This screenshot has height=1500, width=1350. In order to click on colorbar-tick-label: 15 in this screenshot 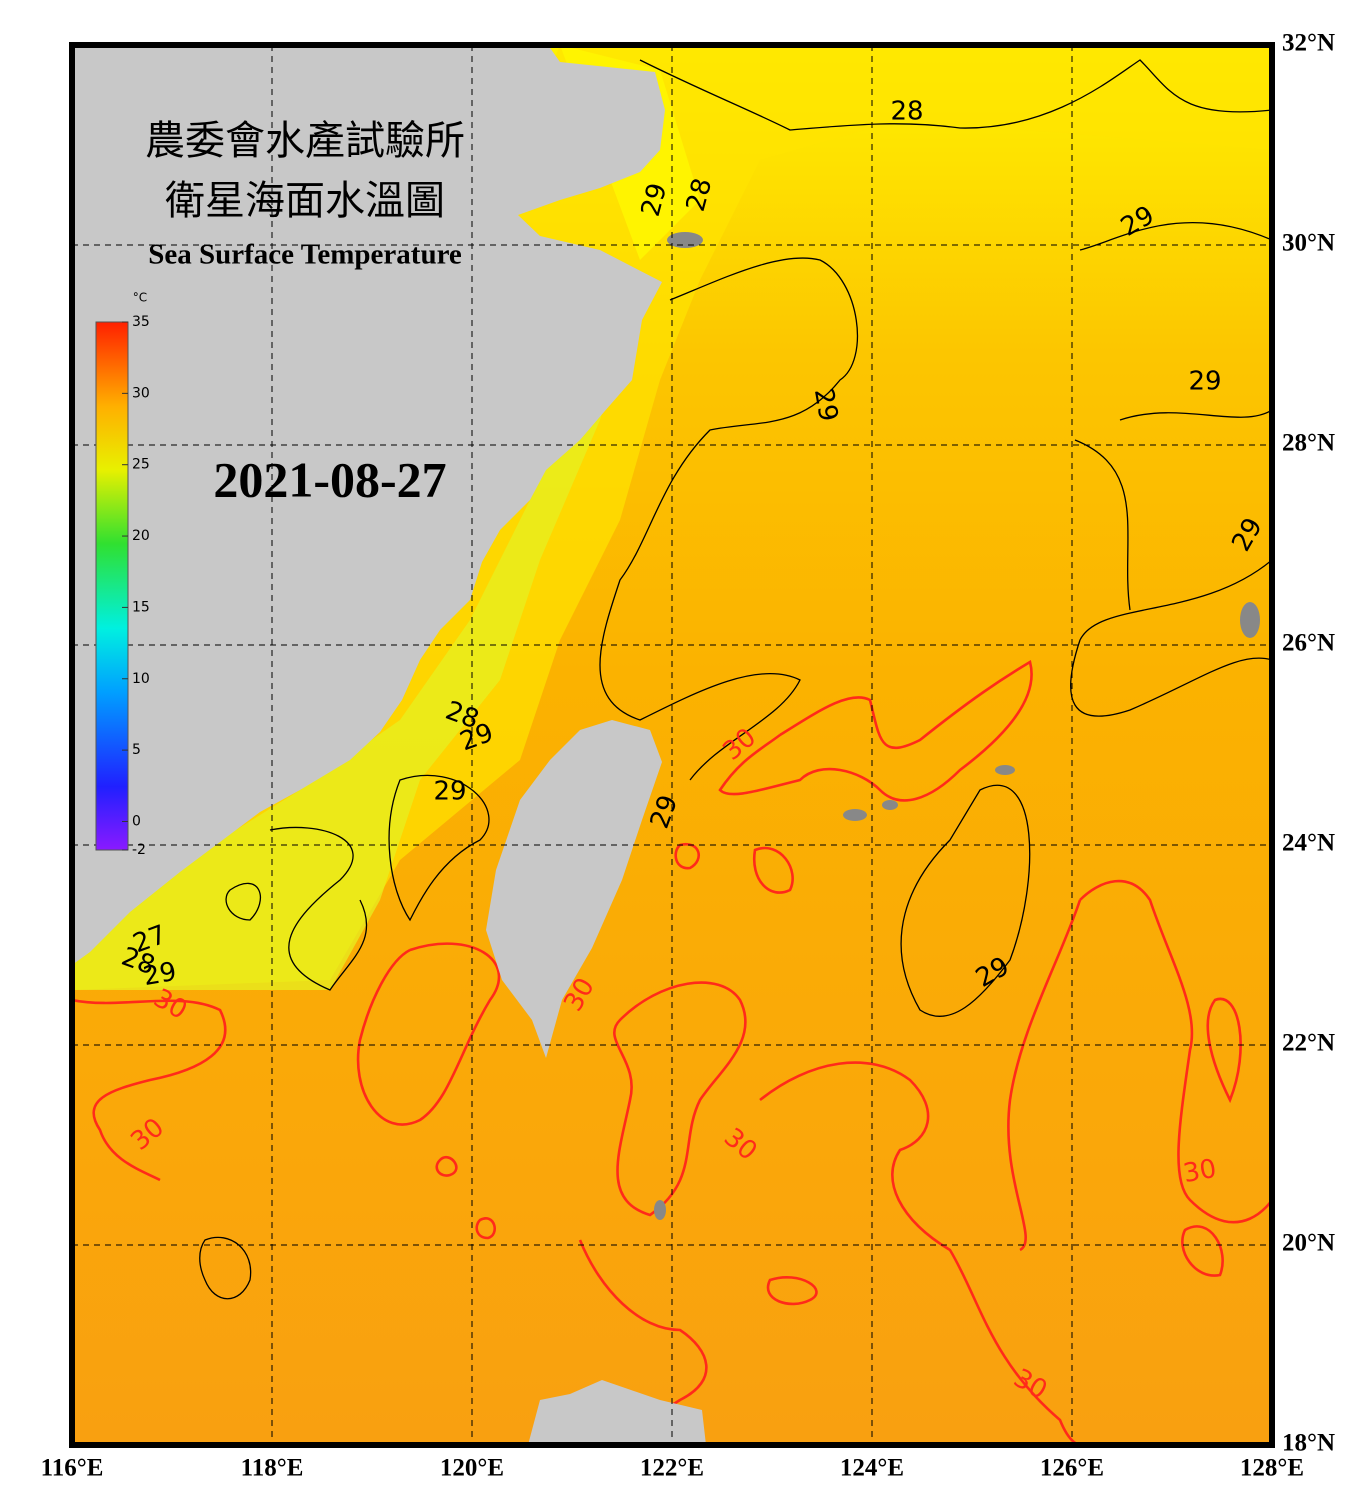, I will do `click(141, 607)`.